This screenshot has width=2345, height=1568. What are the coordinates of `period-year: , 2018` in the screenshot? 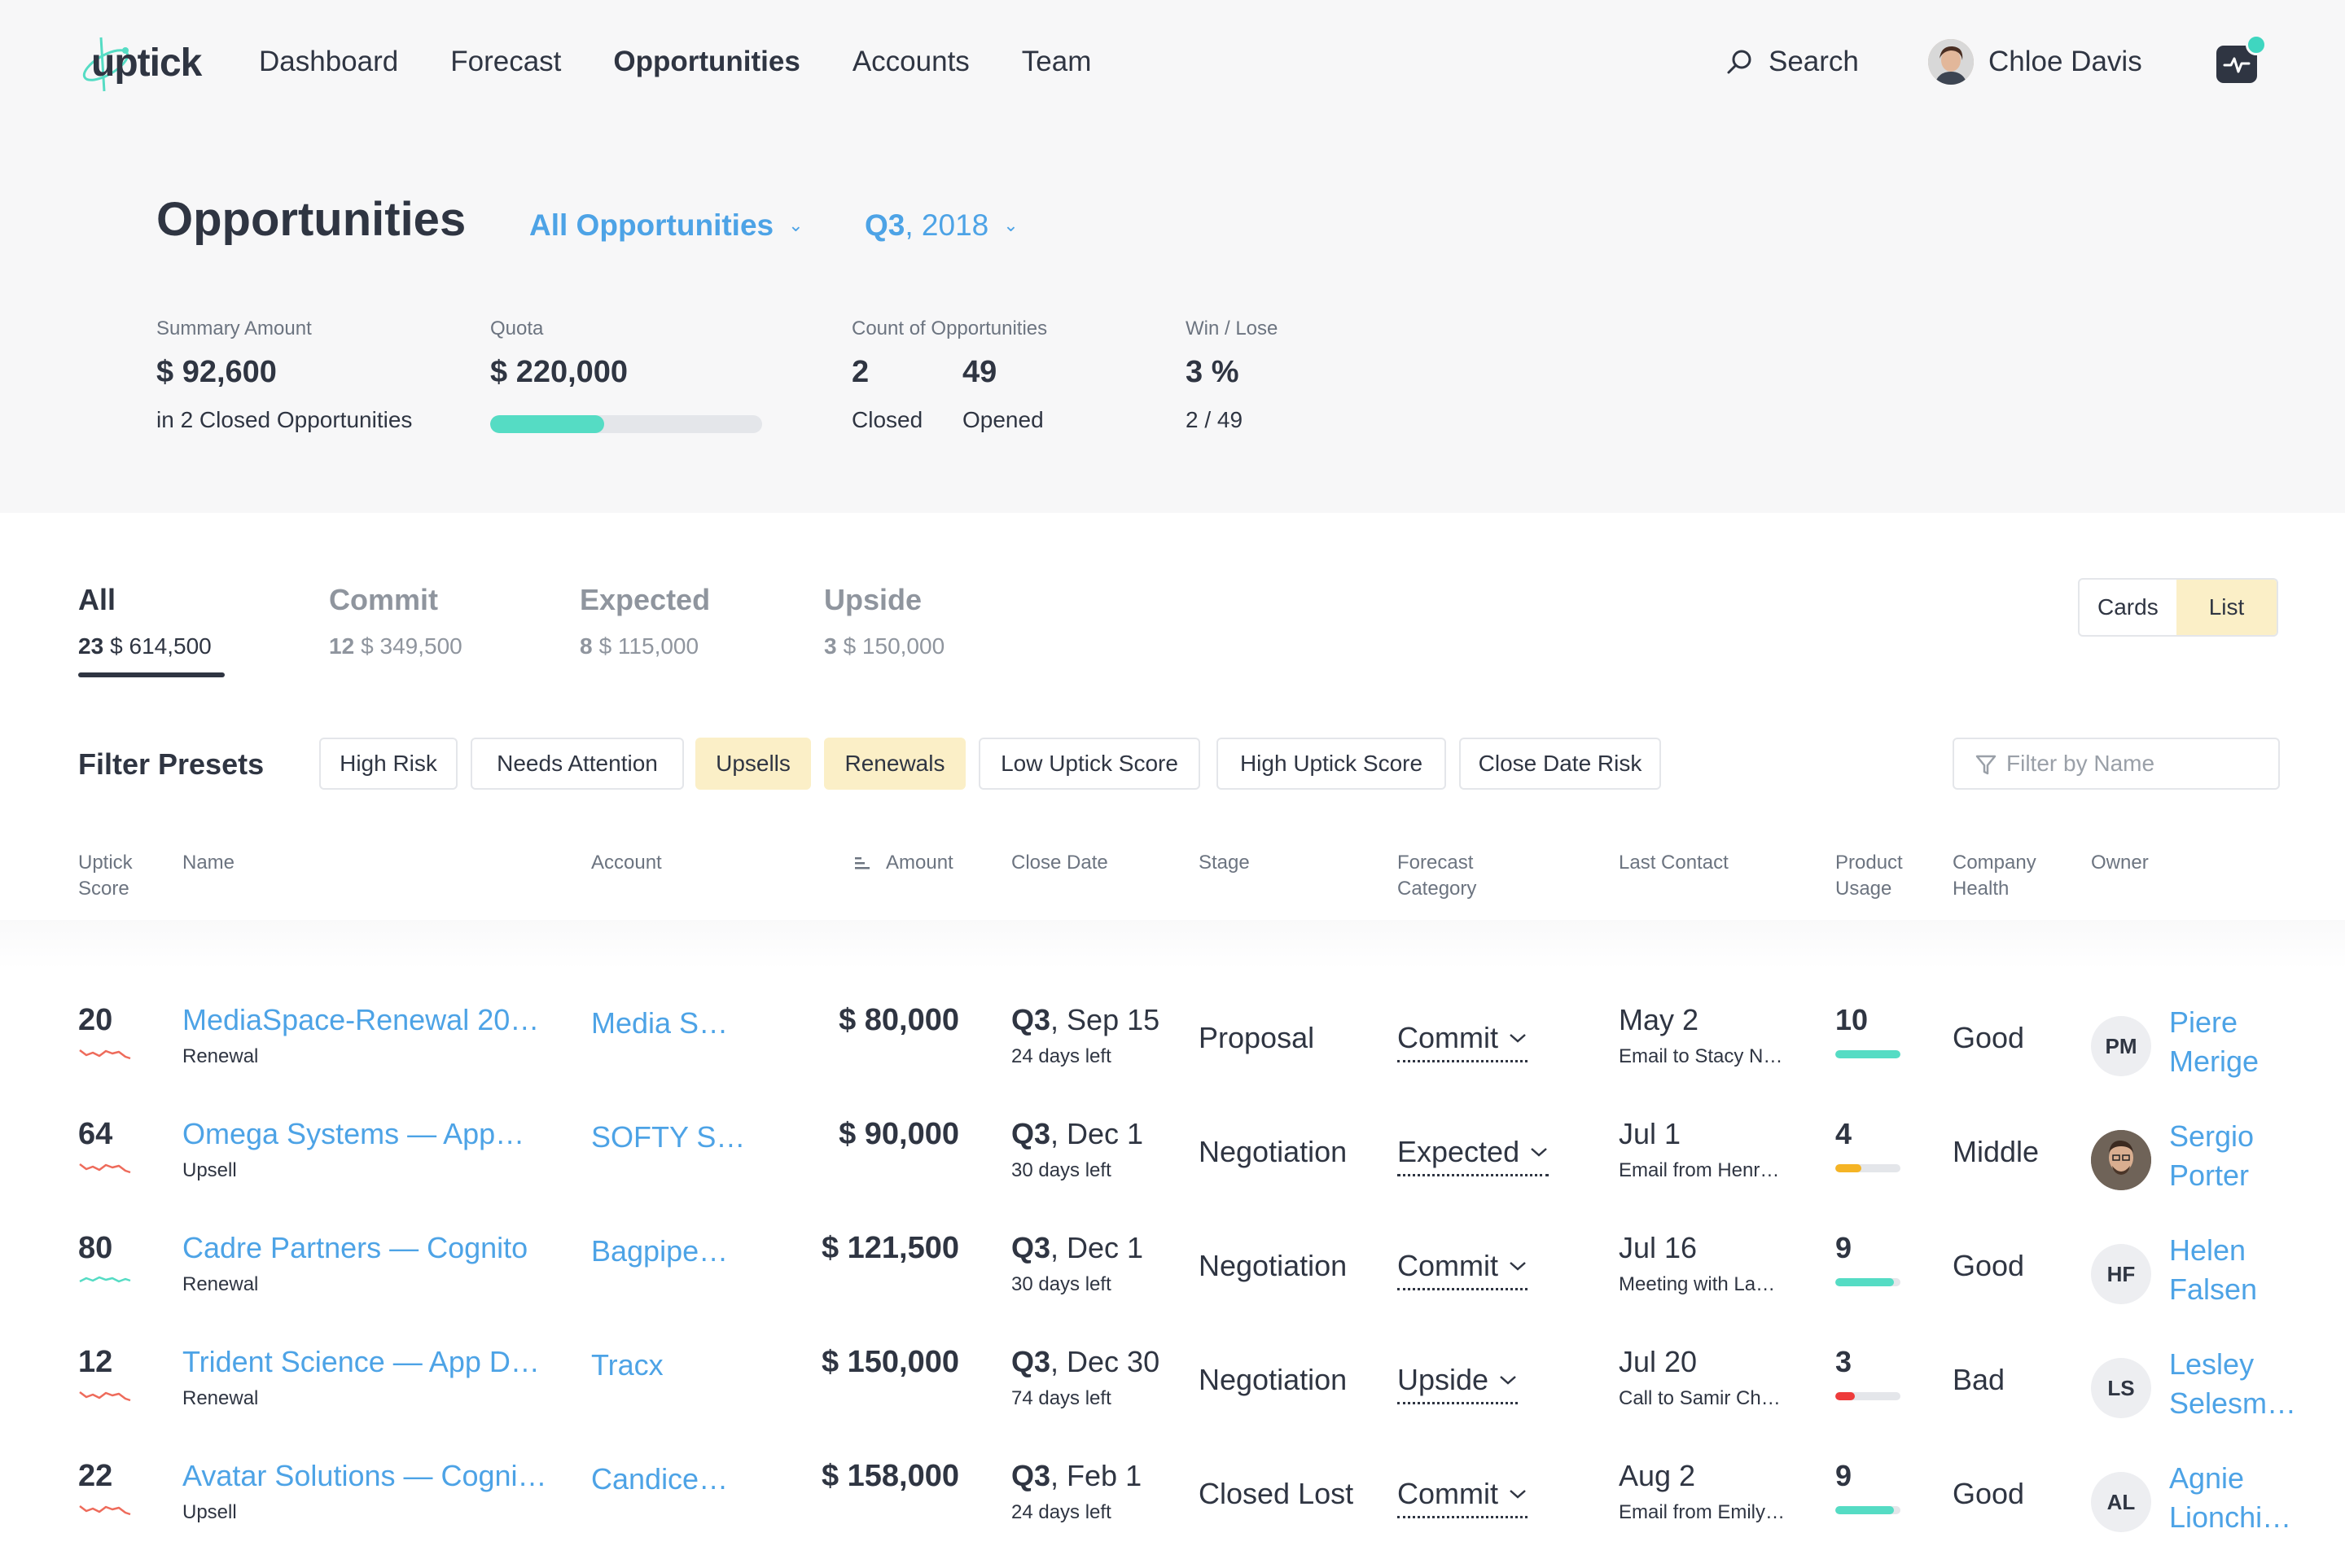 It's located at (947, 225).